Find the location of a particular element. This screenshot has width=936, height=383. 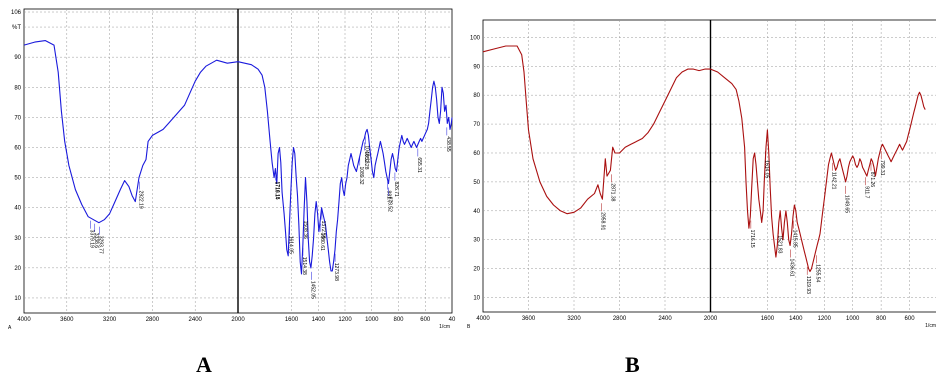

panel-a-x-tick-label: 1200 is located at coordinates (345, 320).